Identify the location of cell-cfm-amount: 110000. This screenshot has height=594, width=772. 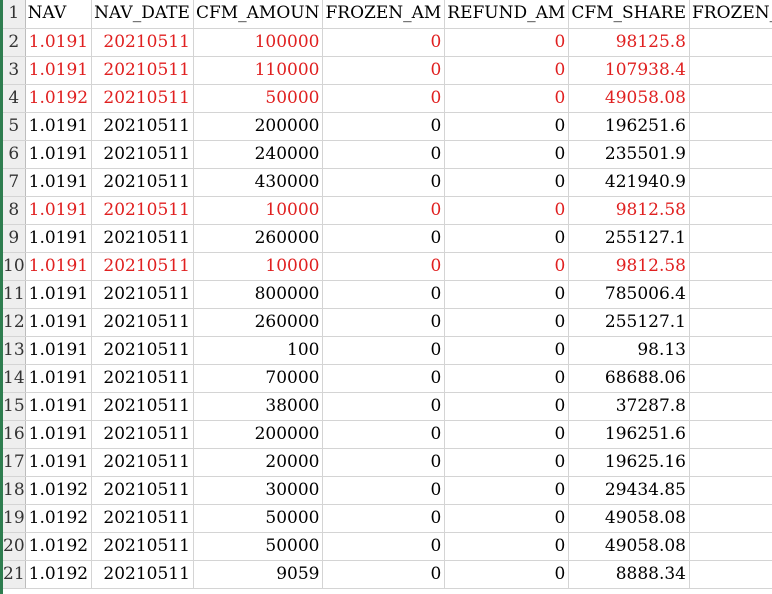
(258, 70).